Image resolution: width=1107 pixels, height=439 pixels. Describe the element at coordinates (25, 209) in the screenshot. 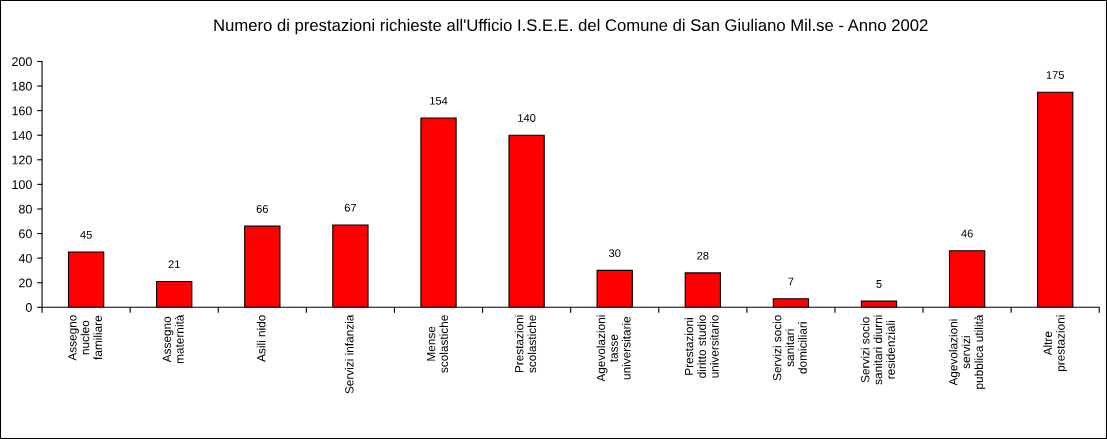

I see `y-tick-label: 80` at that location.